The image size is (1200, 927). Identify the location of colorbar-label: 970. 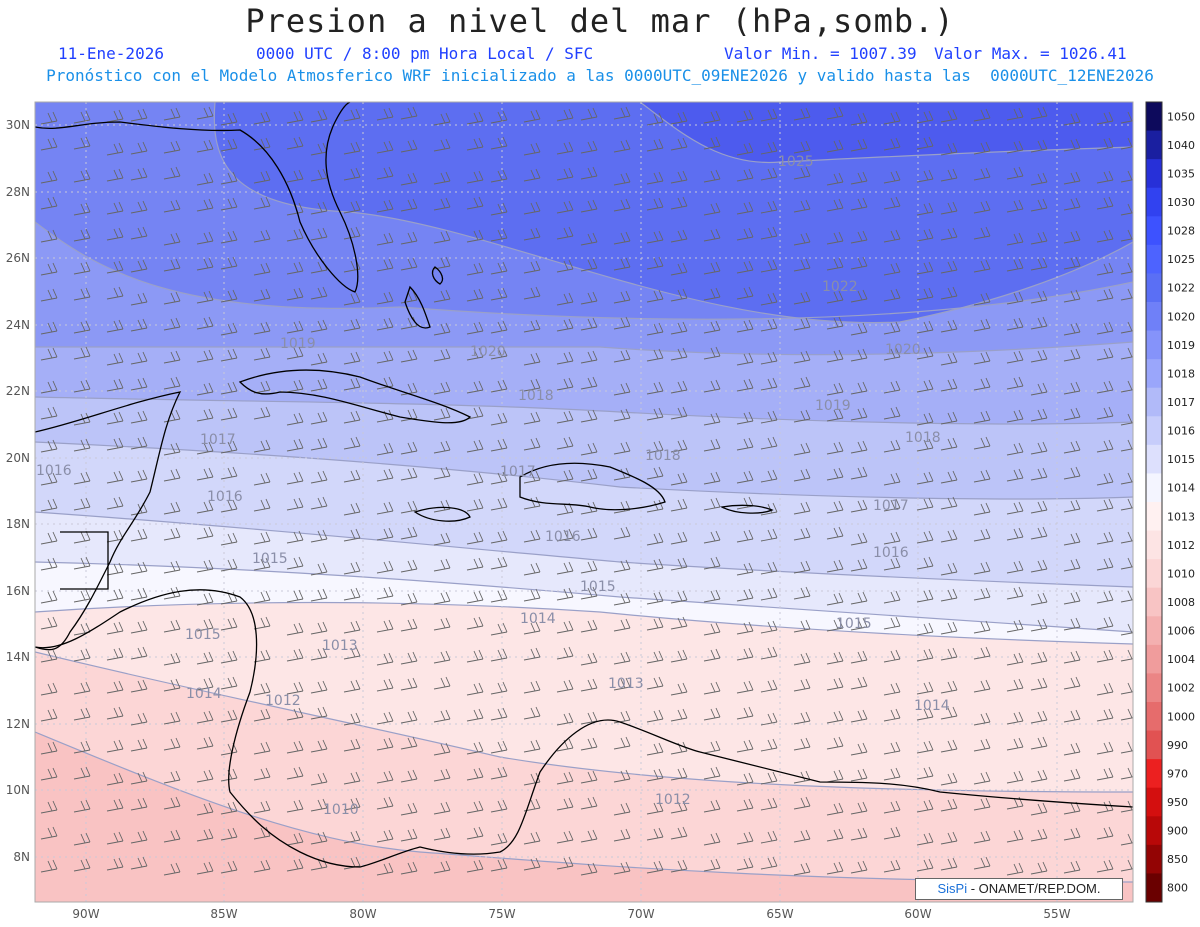
(1177, 773).